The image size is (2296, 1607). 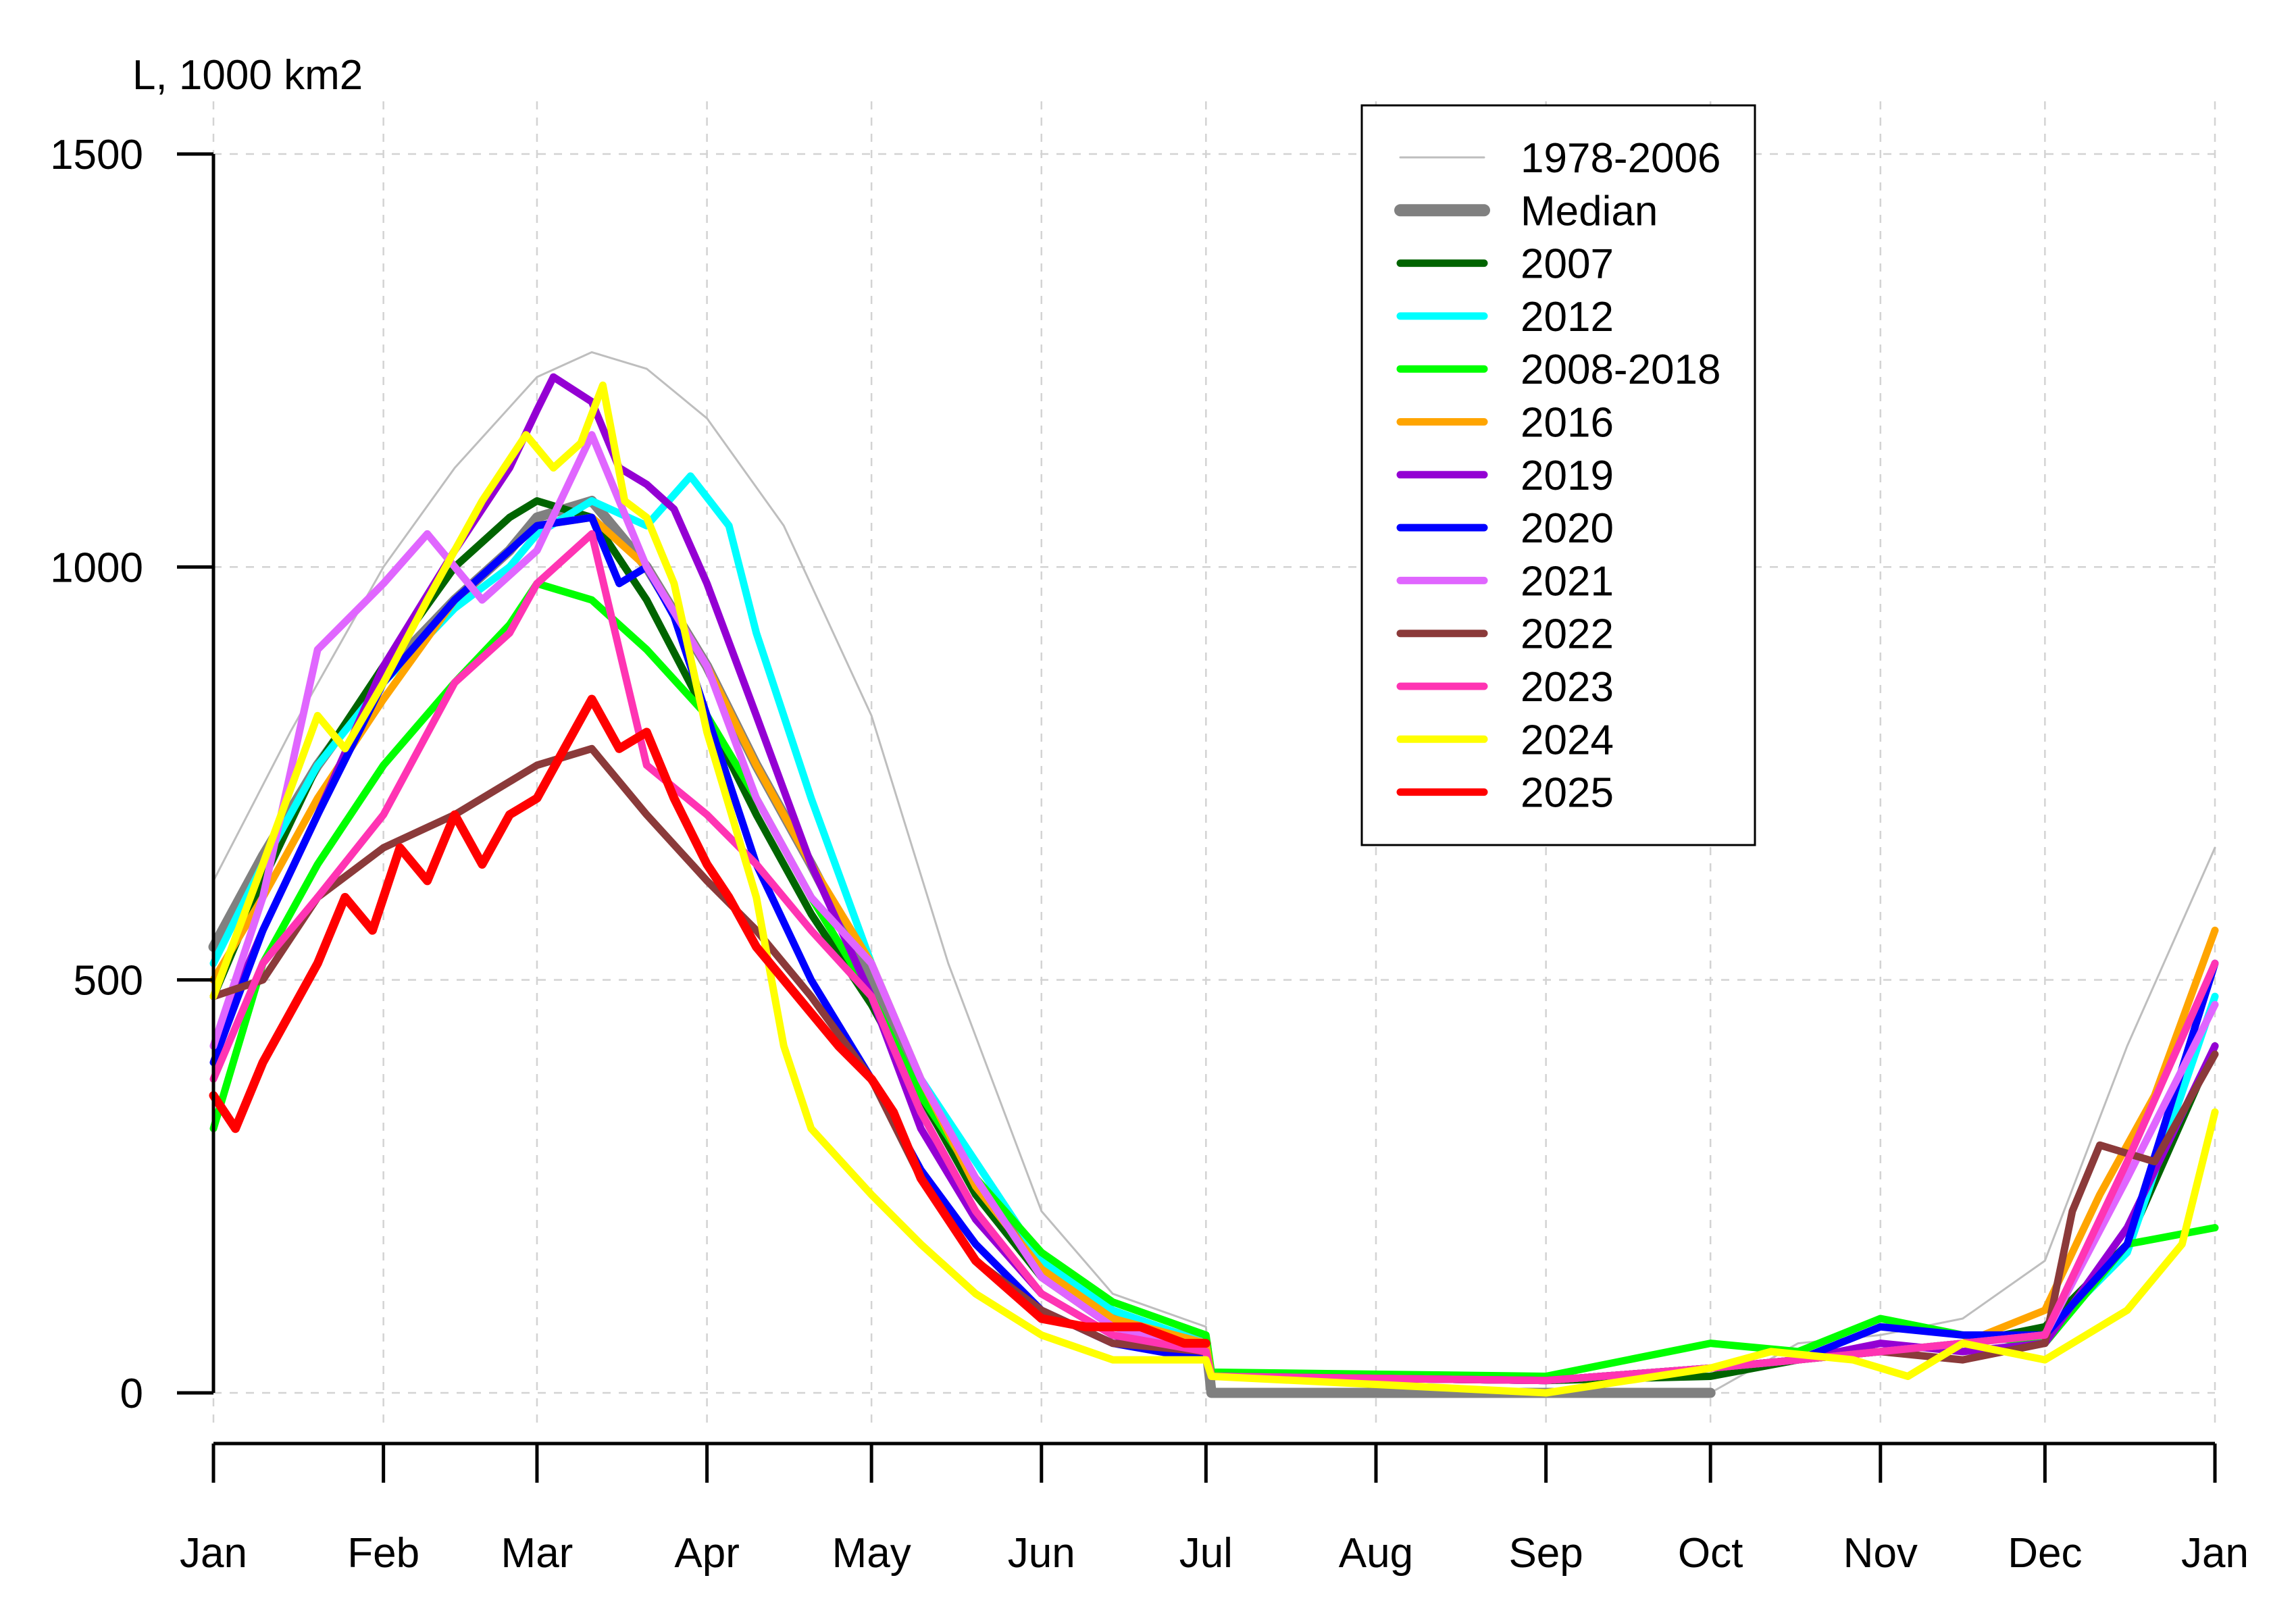 What do you see at coordinates (96, 567) in the screenshot?
I see `y-tick-label: 1000` at bounding box center [96, 567].